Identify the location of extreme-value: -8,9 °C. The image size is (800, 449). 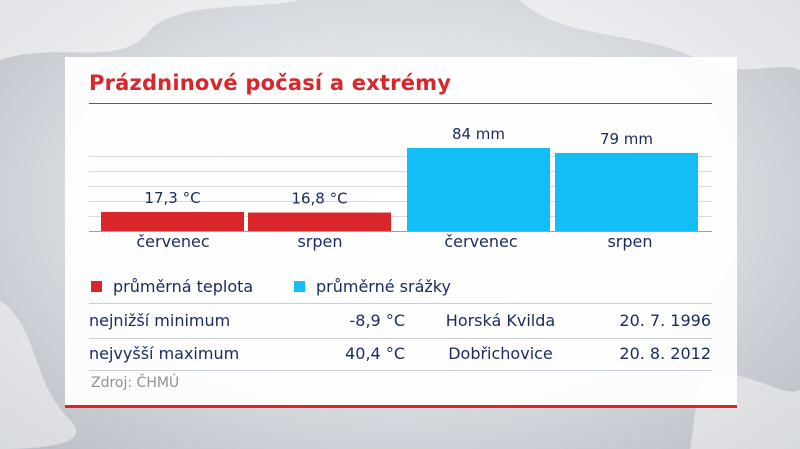
(377, 320).